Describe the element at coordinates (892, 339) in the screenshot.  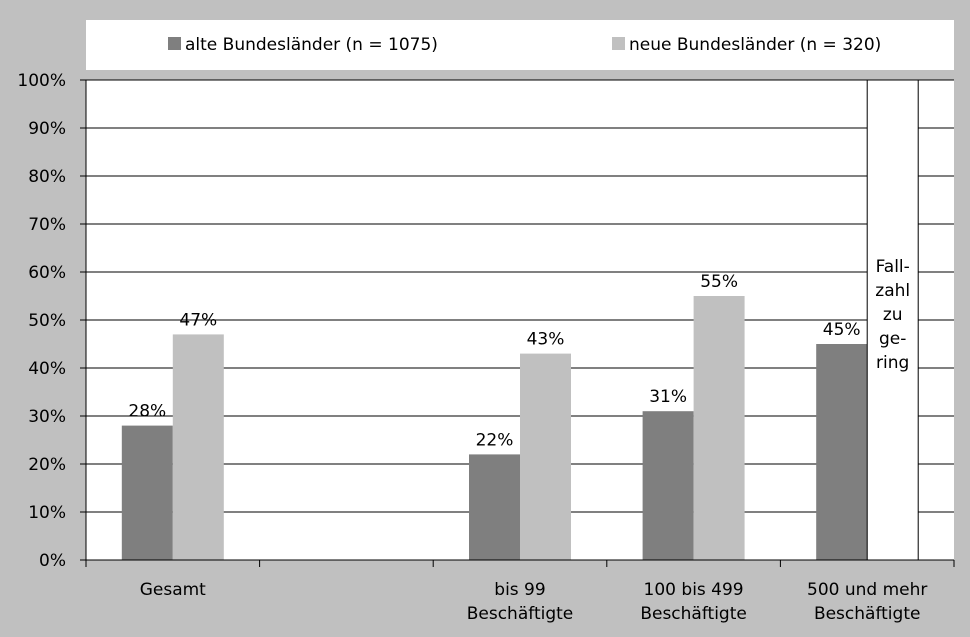
I see `insufficient-data-note: ge-` at that location.